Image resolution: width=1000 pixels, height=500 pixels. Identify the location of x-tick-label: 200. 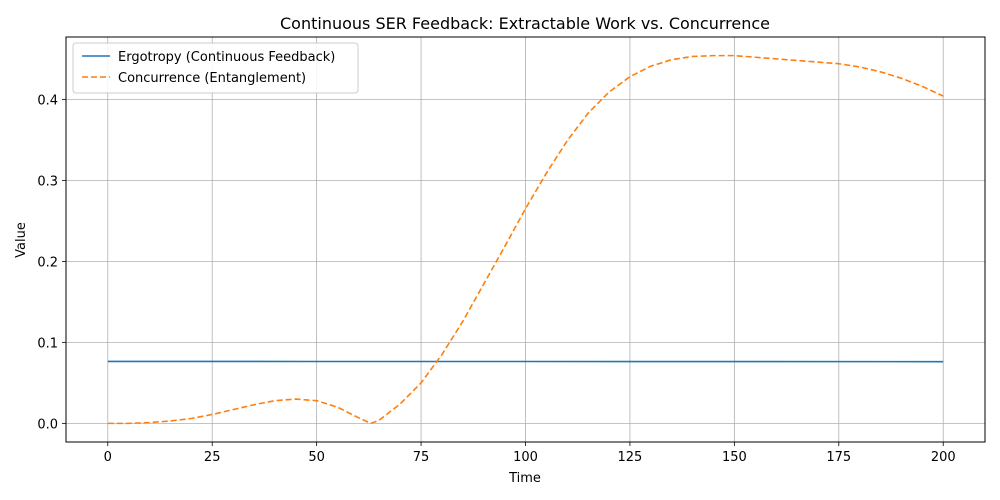
(943, 457).